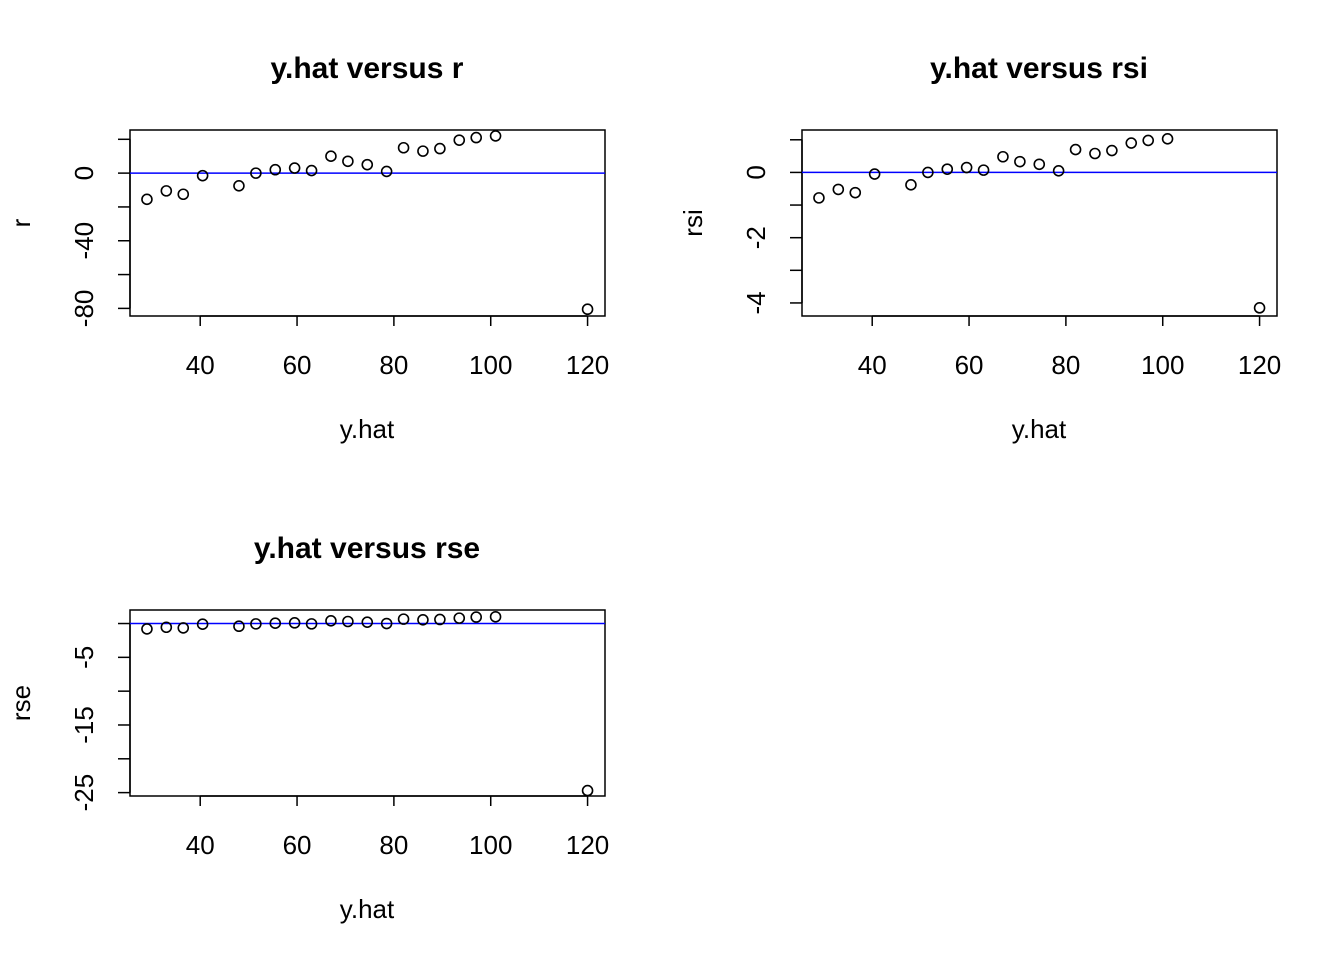  I want to click on y-axis-label: r, so click(21, 222).